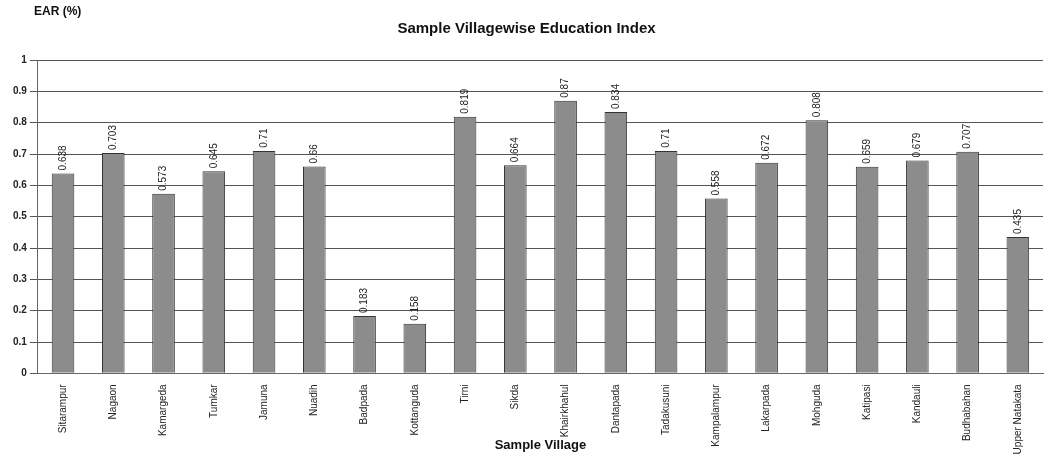 This screenshot has height=461, width=1063. What do you see at coordinates (20, 341) in the screenshot?
I see `y-tick-label: 0.1` at bounding box center [20, 341].